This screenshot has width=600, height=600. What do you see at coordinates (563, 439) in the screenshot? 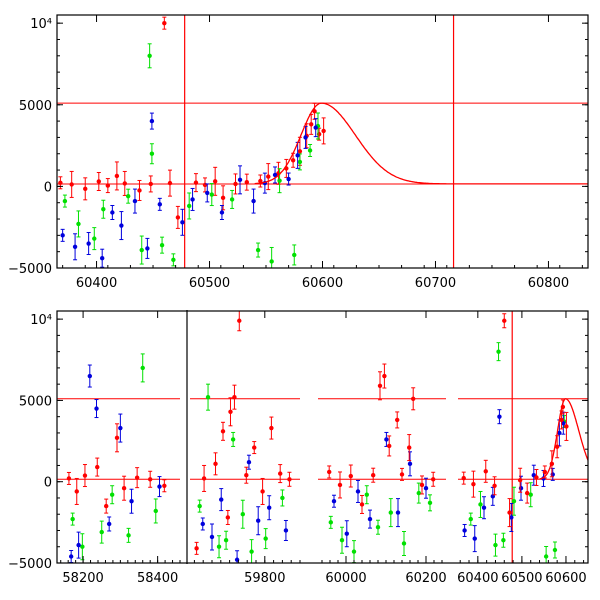
I see `model-curve` at bounding box center [563, 439].